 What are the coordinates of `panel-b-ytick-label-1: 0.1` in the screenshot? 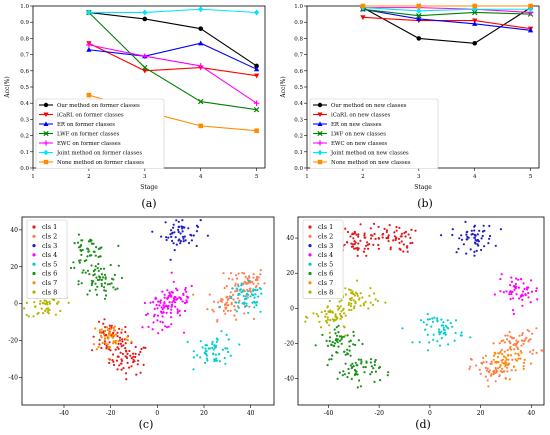 It's located at (298, 153).